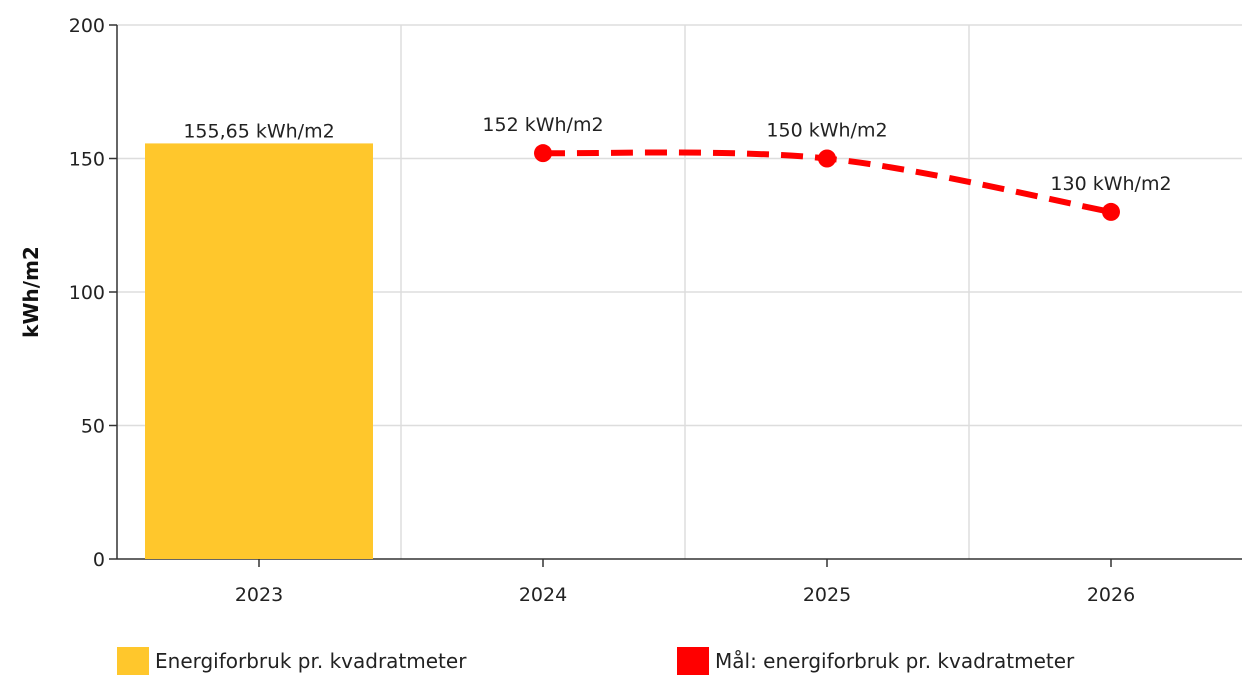  What do you see at coordinates (826, 131) in the screenshot?
I see `line-data-label: 150 kWh/m2` at bounding box center [826, 131].